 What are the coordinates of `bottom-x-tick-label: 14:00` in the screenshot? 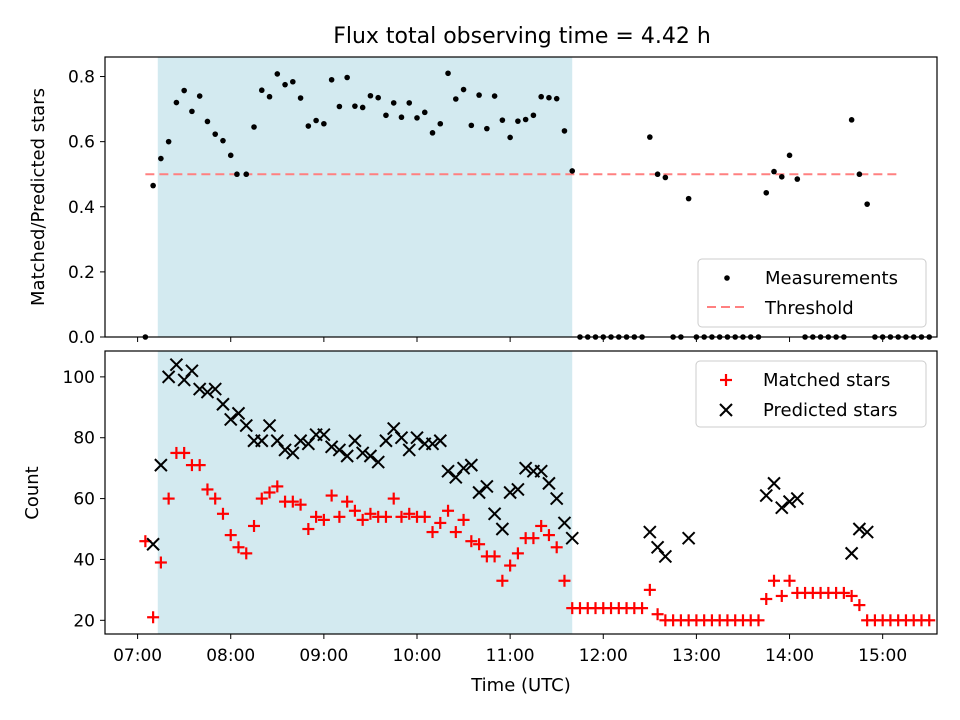 It's located at (789, 656).